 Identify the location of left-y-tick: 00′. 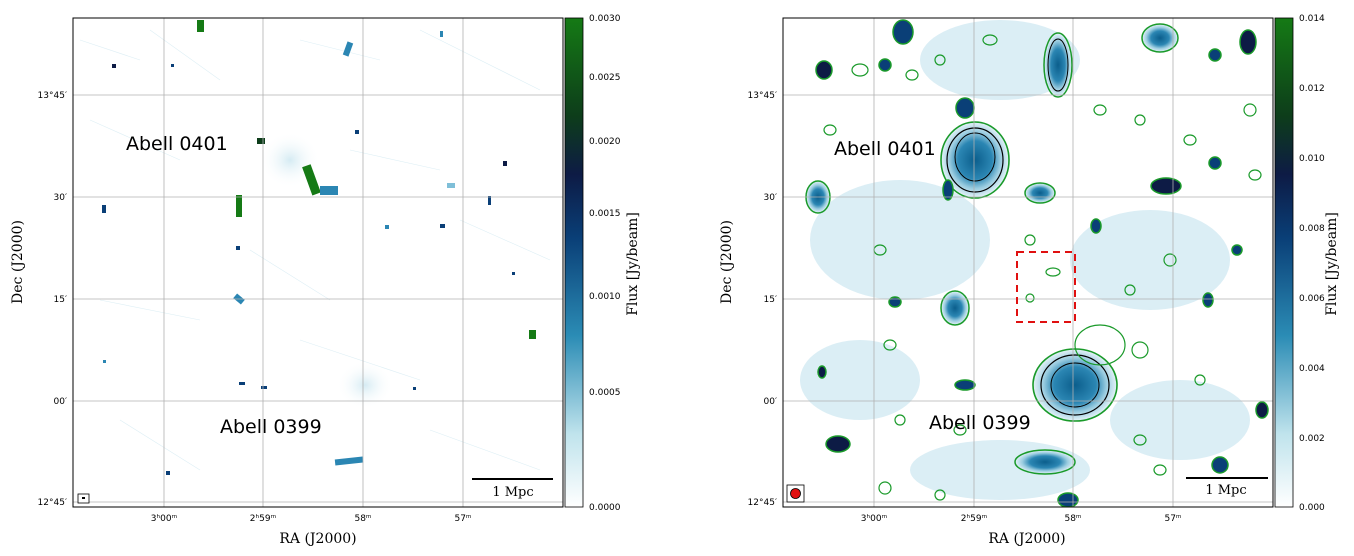
(61, 402).